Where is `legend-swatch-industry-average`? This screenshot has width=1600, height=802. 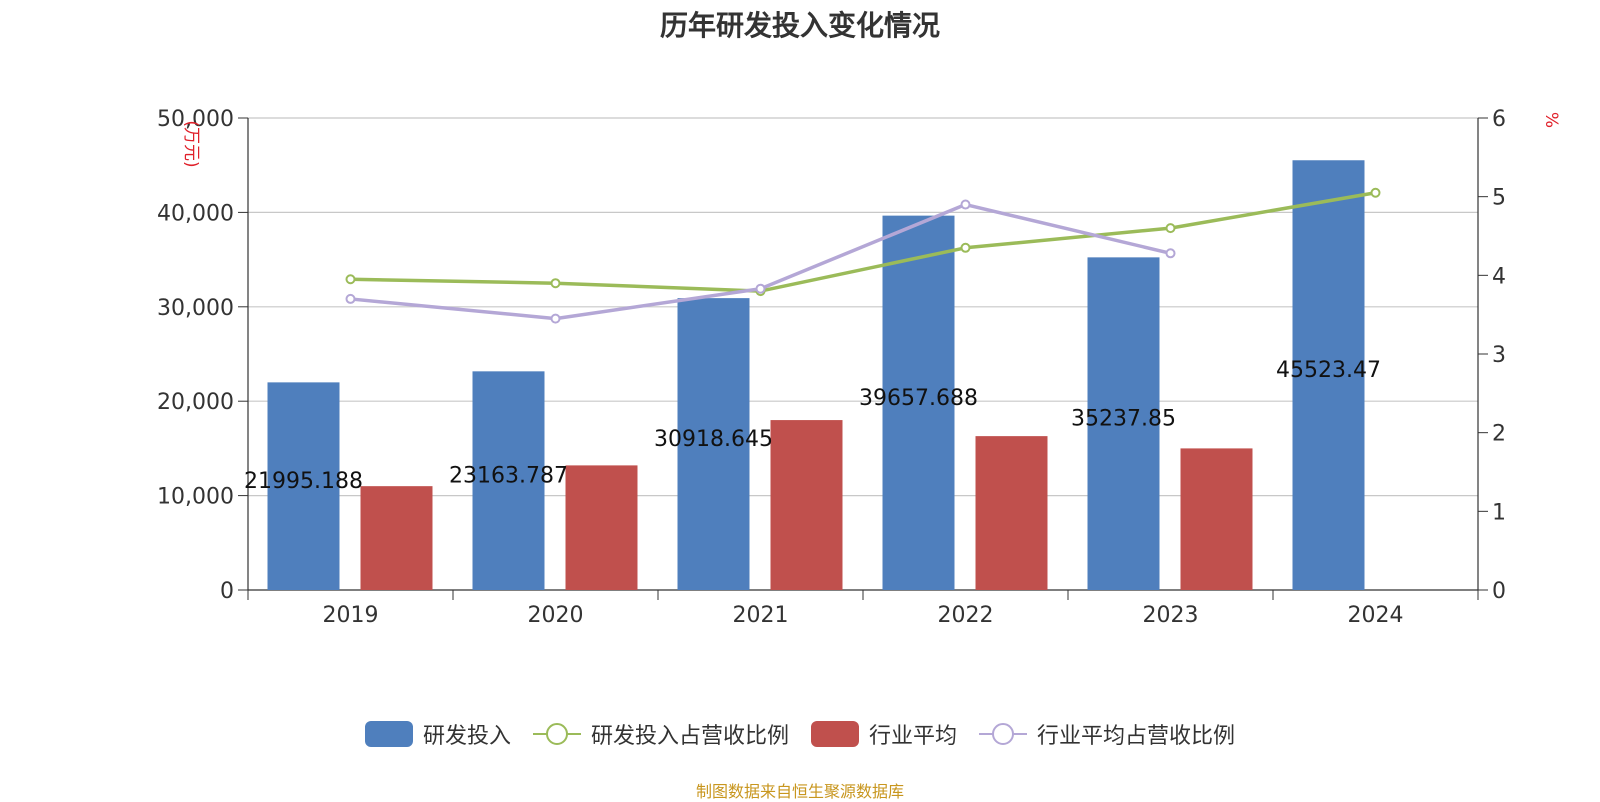 legend-swatch-industry-average is located at coordinates (835, 734).